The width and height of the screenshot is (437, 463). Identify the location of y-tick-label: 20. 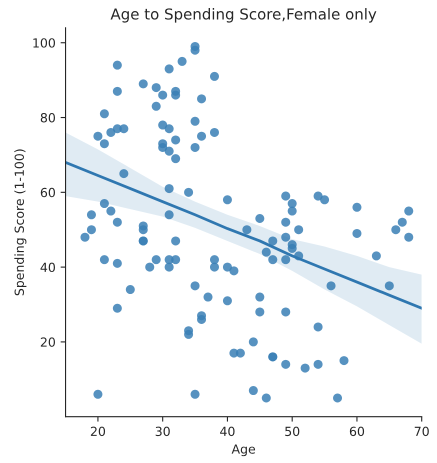
(47, 342).